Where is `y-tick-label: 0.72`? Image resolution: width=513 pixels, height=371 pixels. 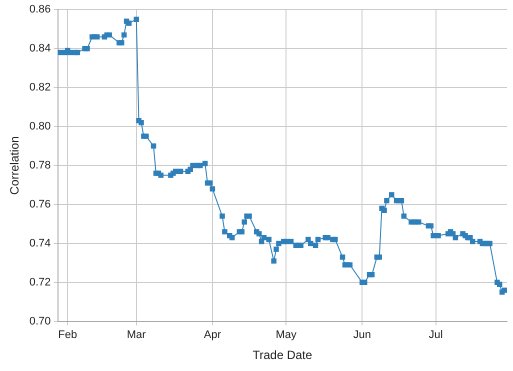
y-tick-label: 0.72 is located at coordinates (40, 282).